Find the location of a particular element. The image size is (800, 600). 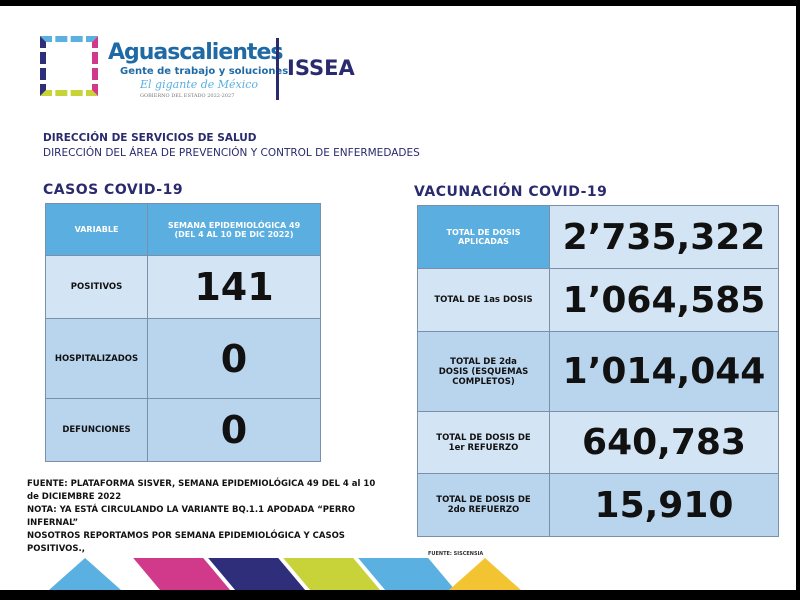

row-value: 1’064,585 is located at coordinates (664, 300).